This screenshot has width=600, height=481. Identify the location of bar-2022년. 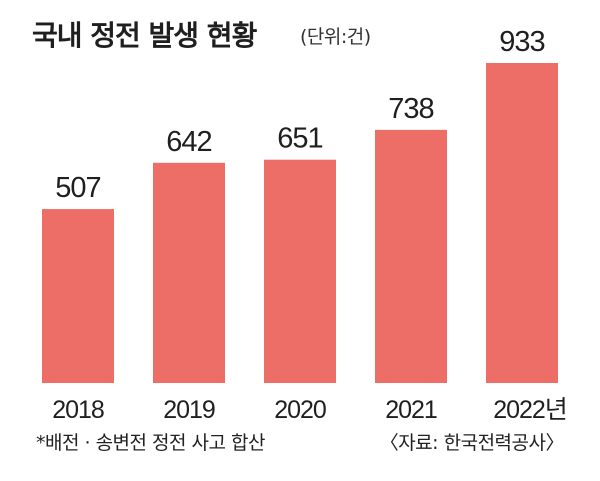
(522, 223).